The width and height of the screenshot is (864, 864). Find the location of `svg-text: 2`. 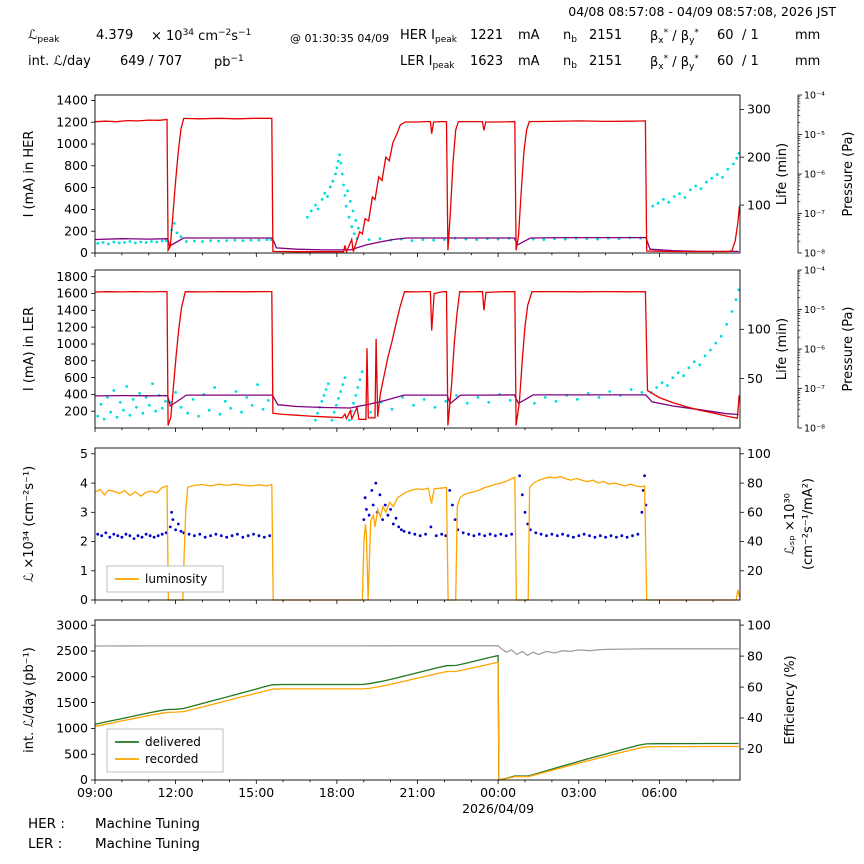

svg-text: 2 is located at coordinates (84, 541).